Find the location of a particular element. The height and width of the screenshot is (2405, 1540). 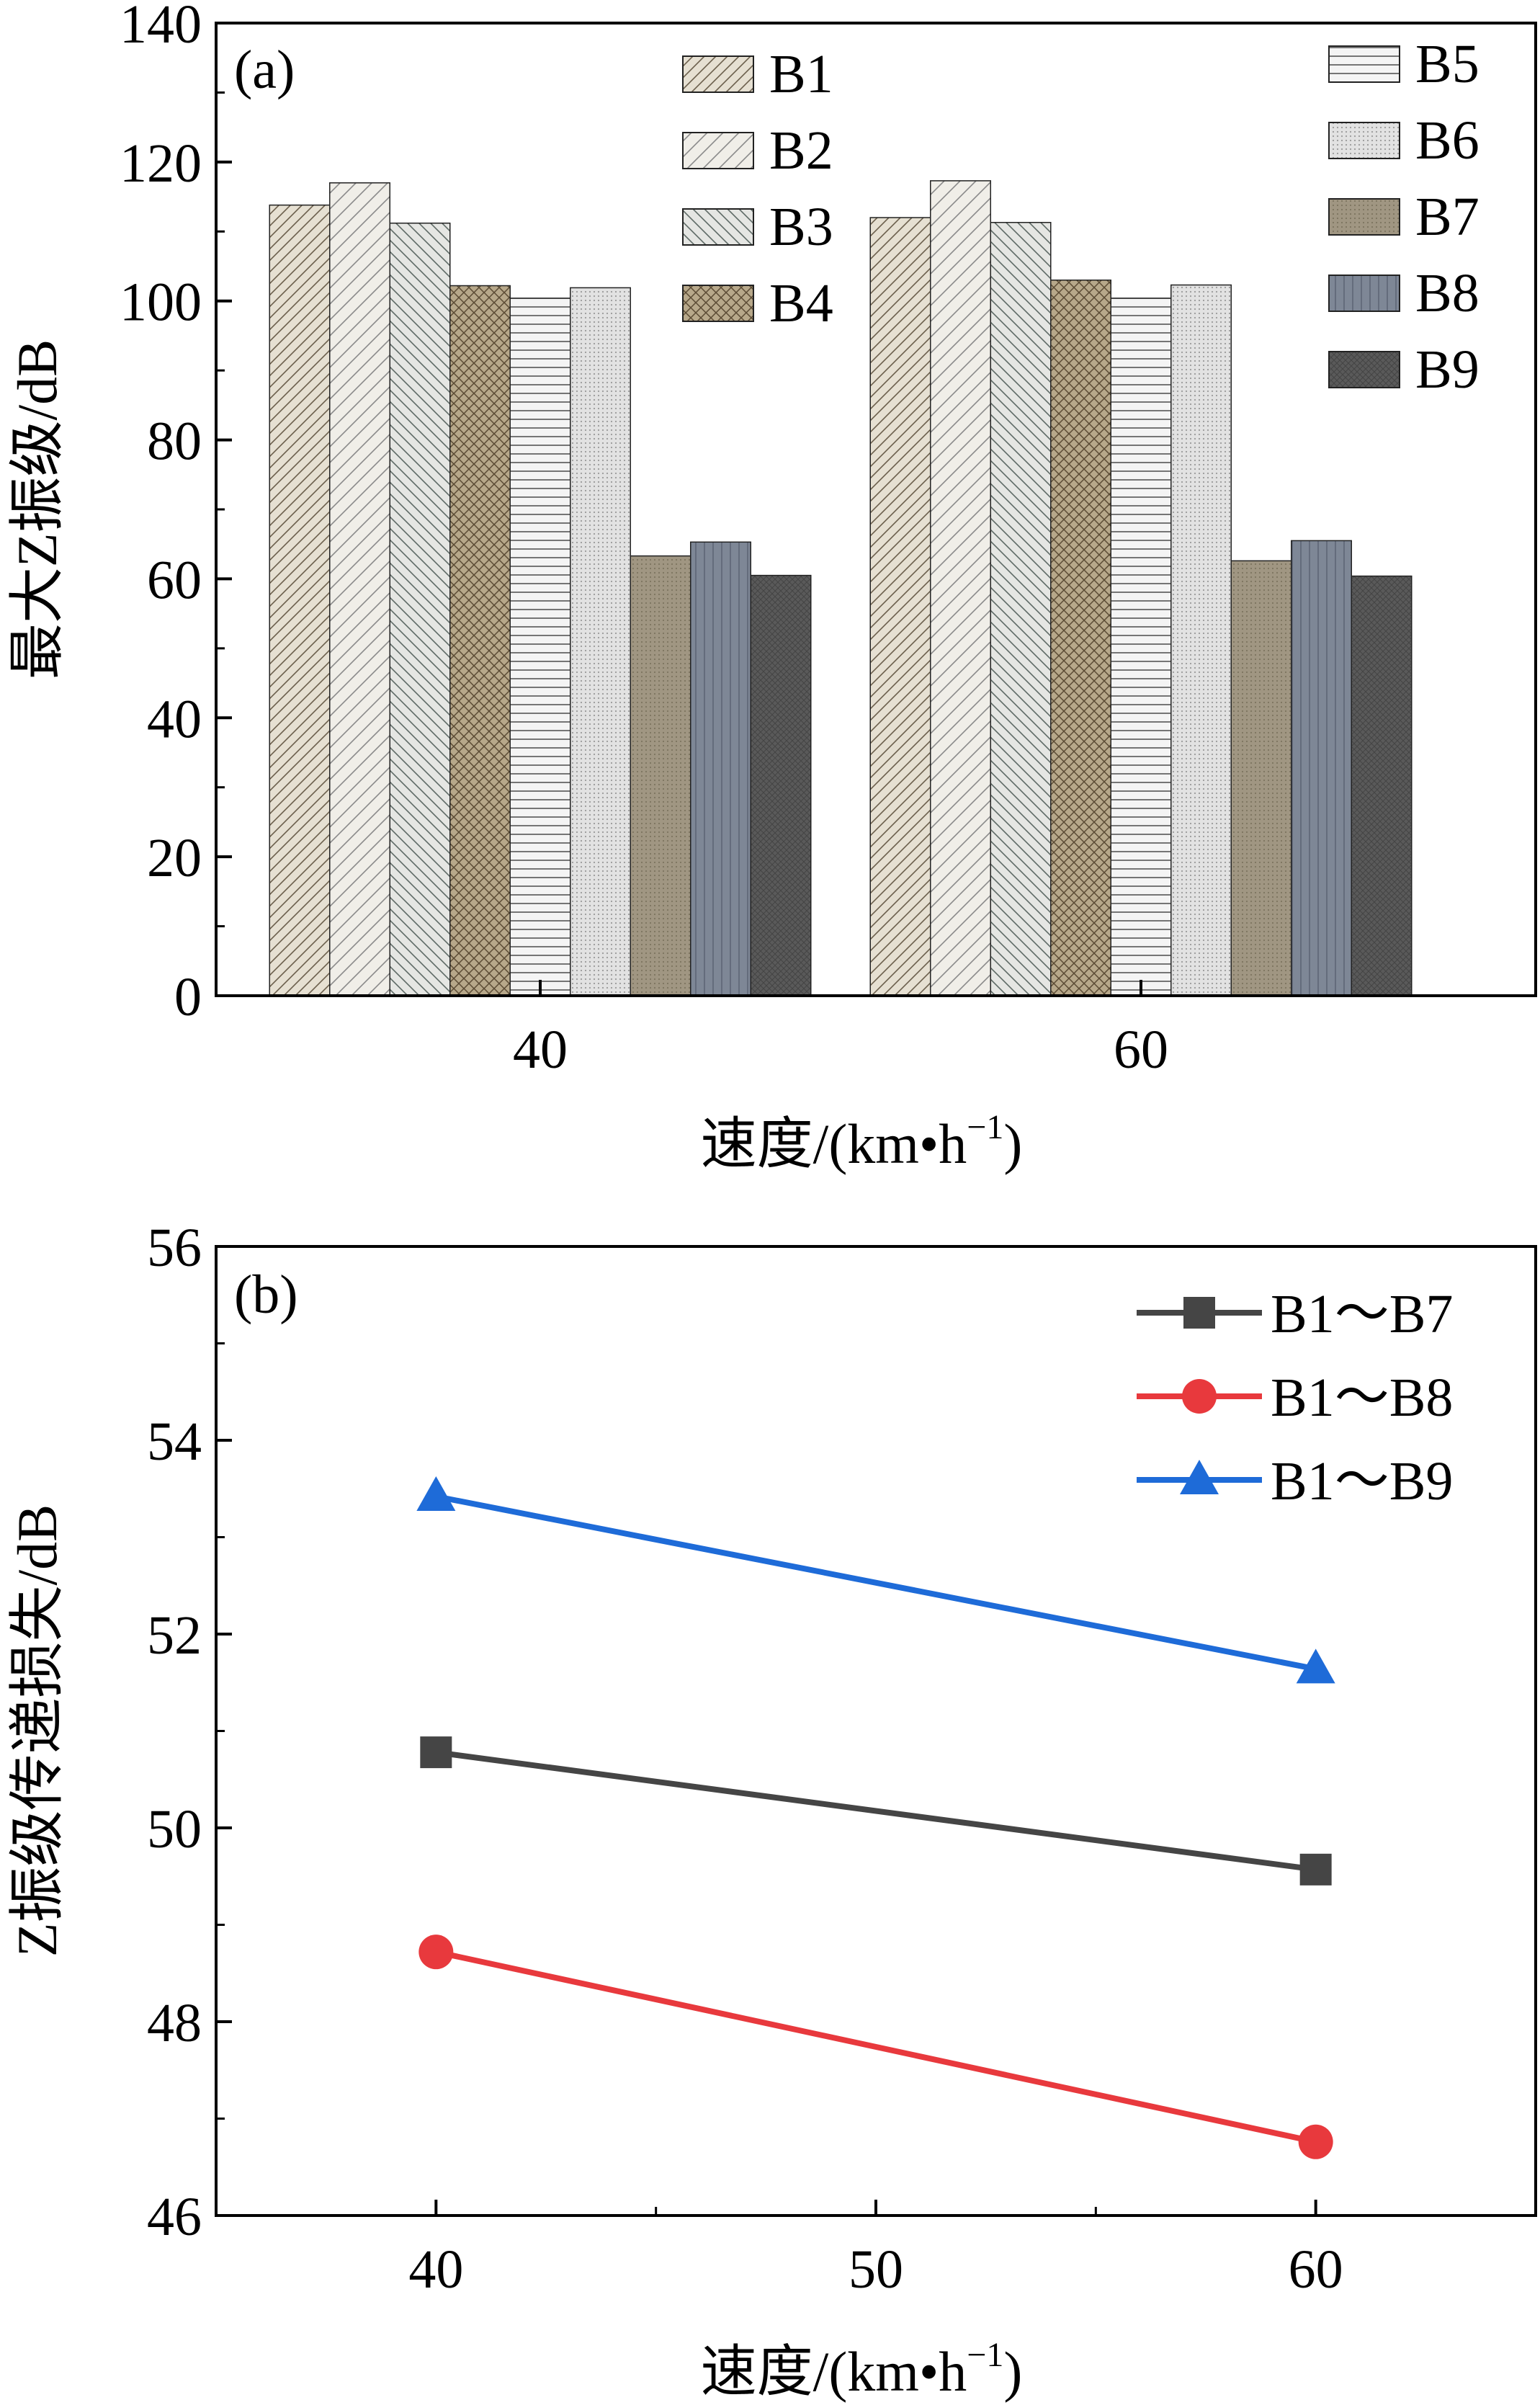

legend-label-b7: B7 is located at coordinates (1447, 217).